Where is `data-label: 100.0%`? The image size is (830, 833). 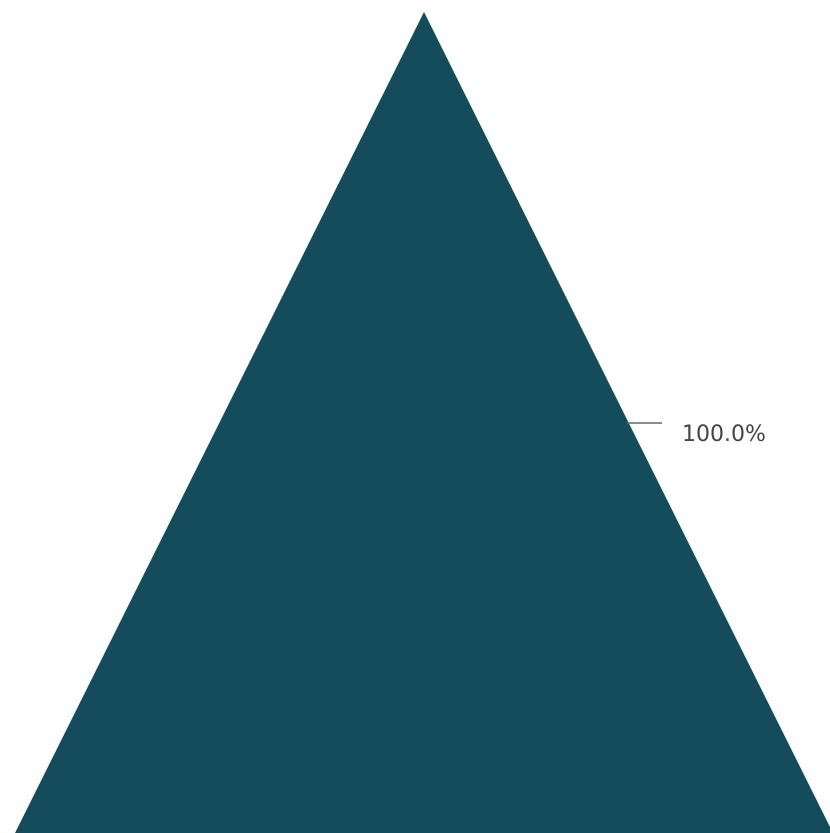
data-label: 100.0% is located at coordinates (724, 434).